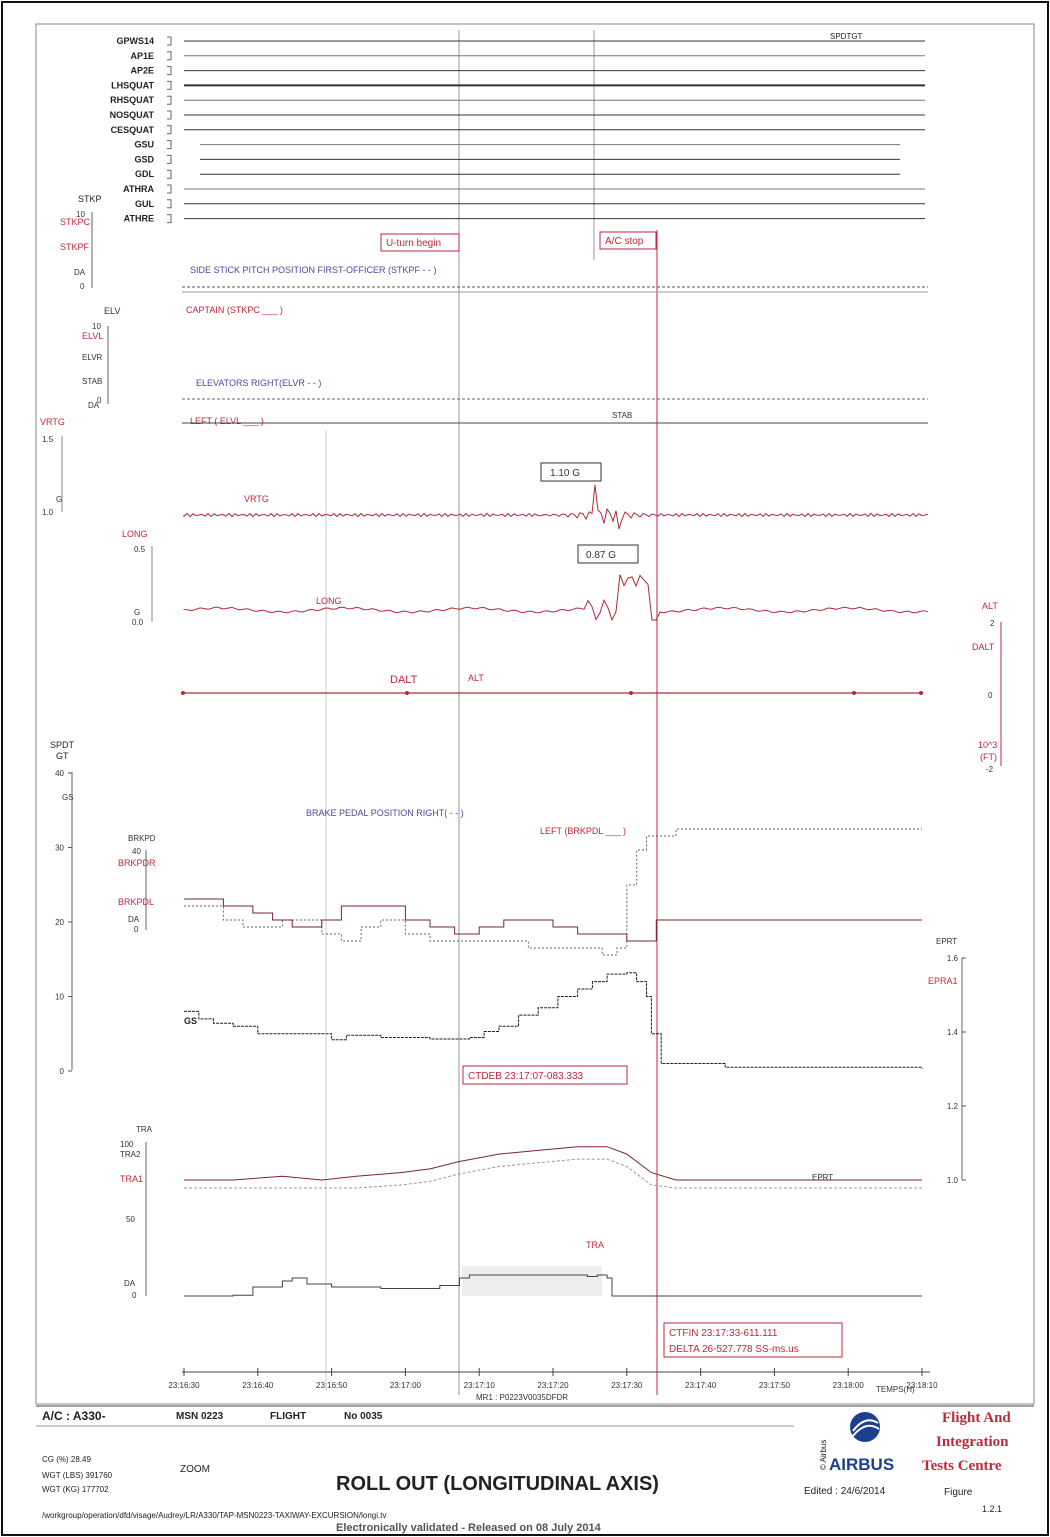 The image size is (1050, 1537). I want to click on aircraft-type: A/C : A330-, so click(74, 1416).